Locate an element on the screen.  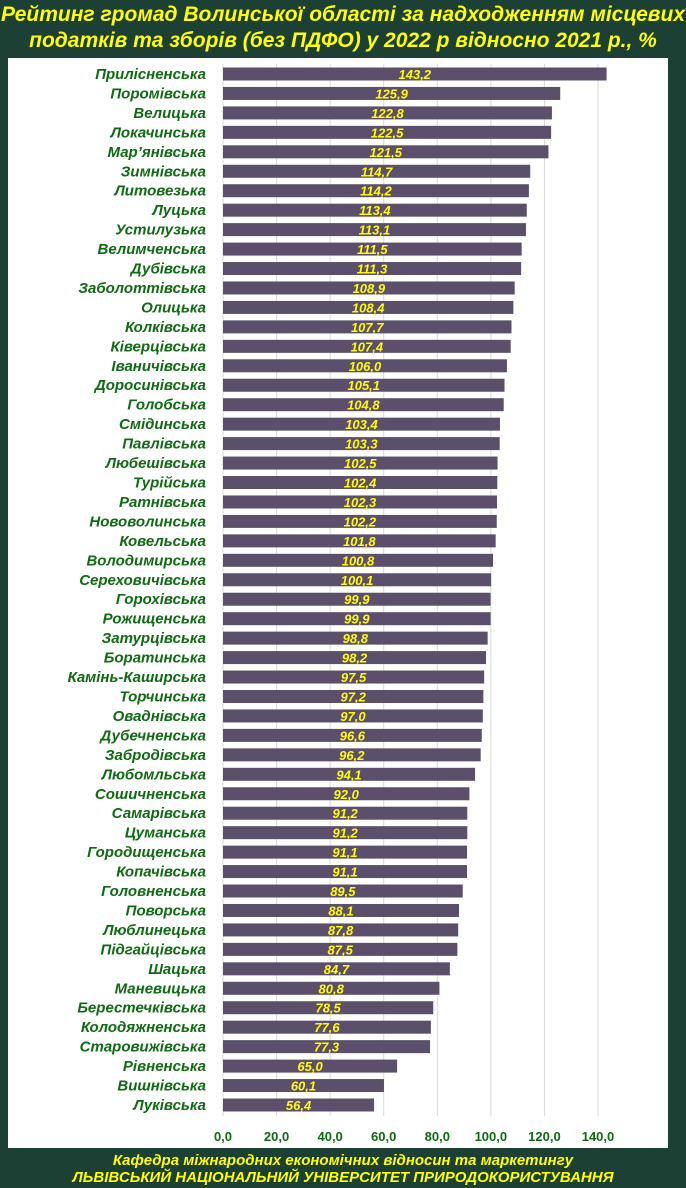
category-label: Рівненська is located at coordinates (164, 1066).